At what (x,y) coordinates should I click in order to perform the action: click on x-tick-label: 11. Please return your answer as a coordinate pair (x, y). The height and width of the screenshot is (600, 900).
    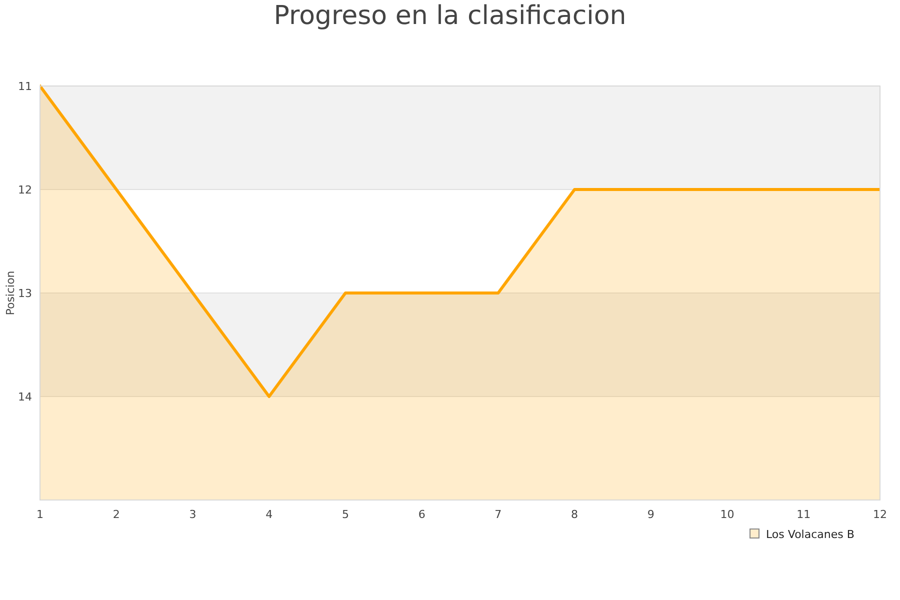
    Looking at the image, I should click on (803, 514).